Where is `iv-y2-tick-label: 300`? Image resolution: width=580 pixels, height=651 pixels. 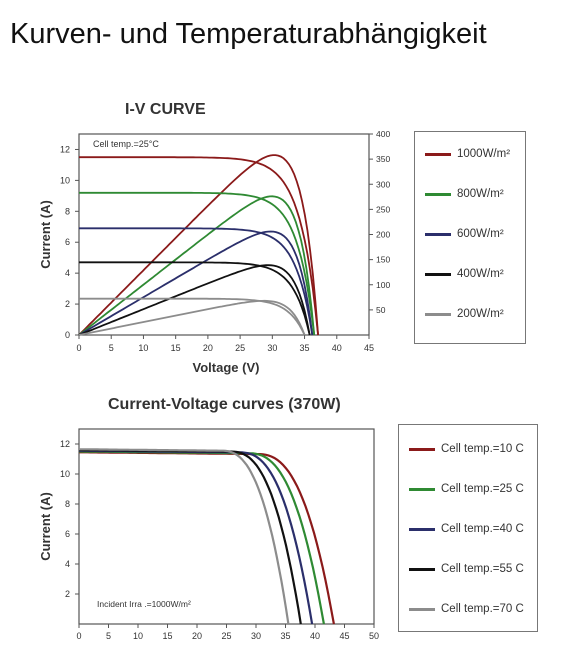
iv-y2-tick-label: 300 is located at coordinates (383, 184).